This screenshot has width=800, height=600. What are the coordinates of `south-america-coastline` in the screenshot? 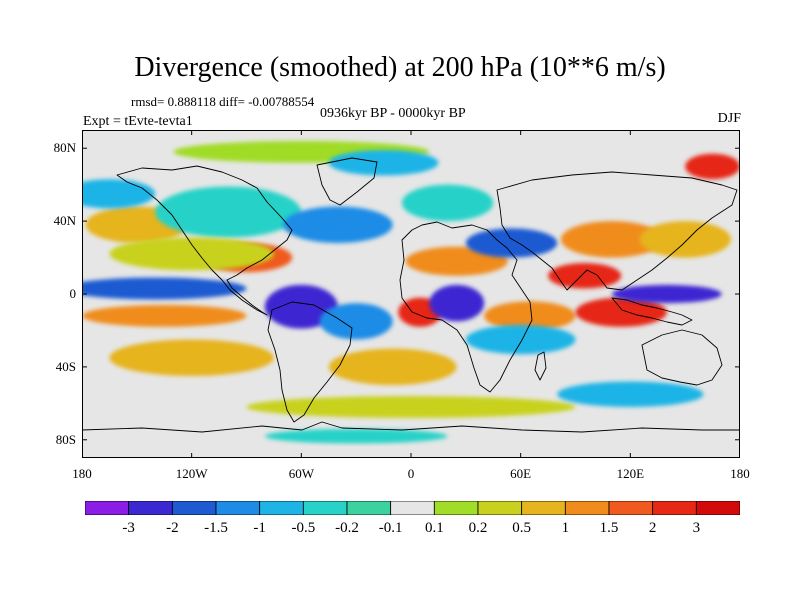 It's located at (310, 362).